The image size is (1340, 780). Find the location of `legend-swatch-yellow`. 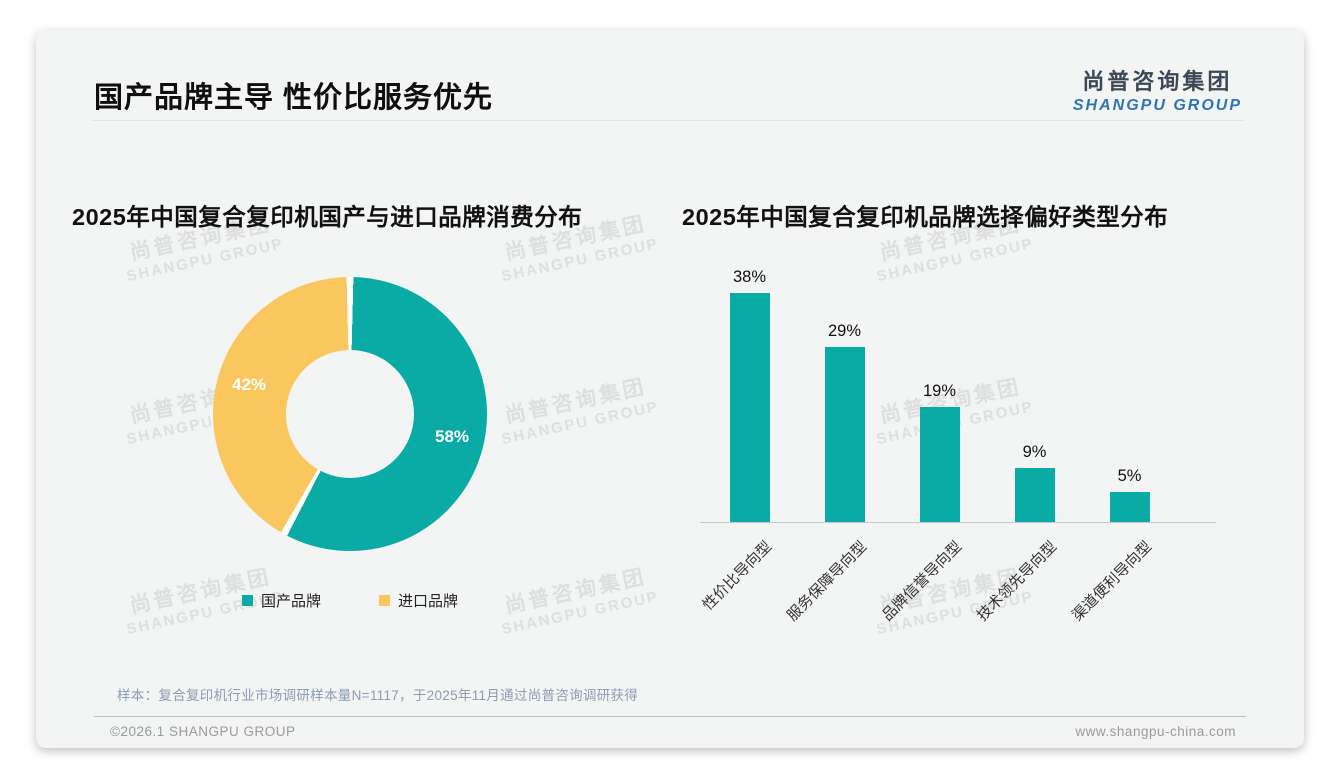

legend-swatch-yellow is located at coordinates (384, 600).